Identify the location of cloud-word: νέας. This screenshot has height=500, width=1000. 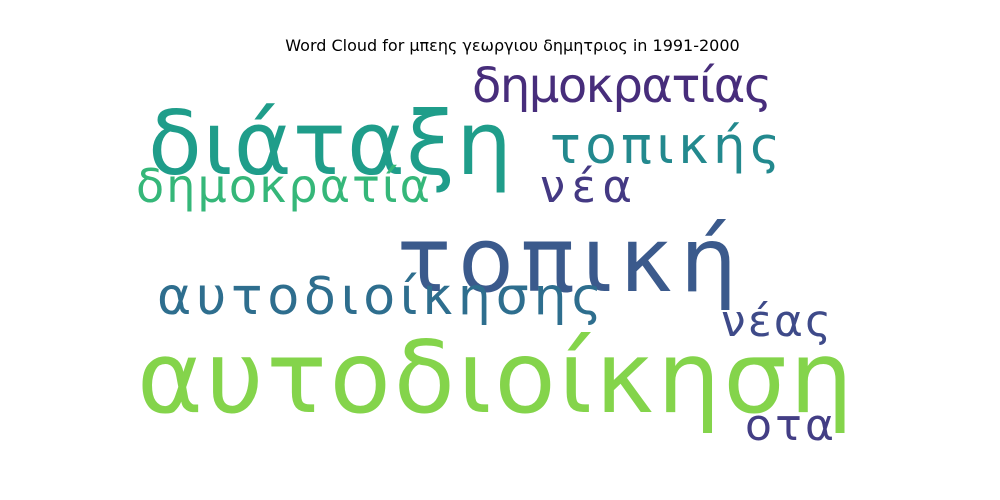
(777, 321).